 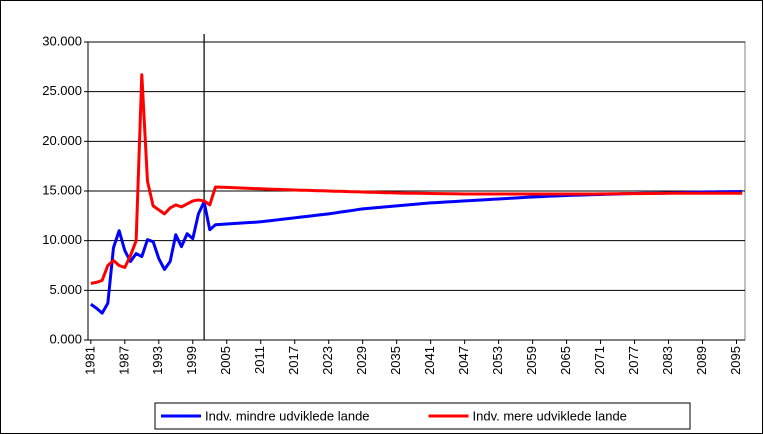 What do you see at coordinates (65, 338) in the screenshot?
I see `y-tick-label: 0.000` at bounding box center [65, 338].